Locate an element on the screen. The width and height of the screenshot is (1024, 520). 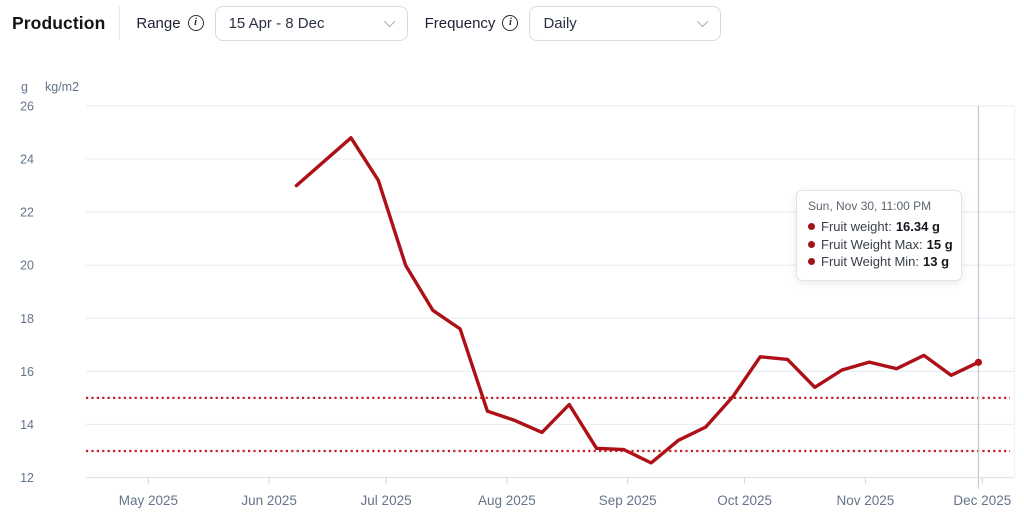
y-tick-label: 12 is located at coordinates (27, 478).